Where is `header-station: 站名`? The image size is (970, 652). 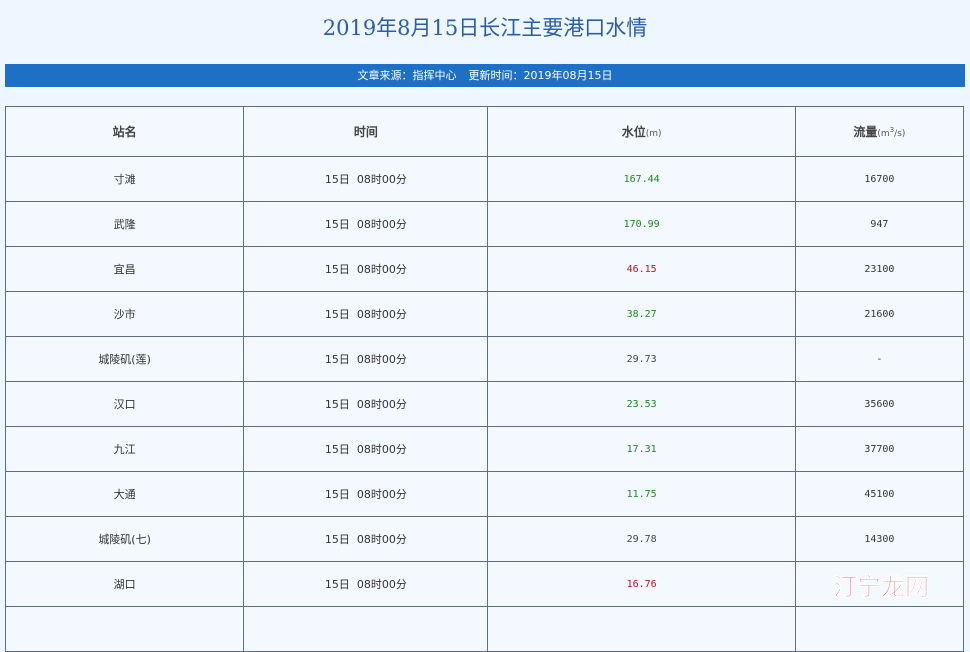
header-station: 站名 is located at coordinates (124, 131).